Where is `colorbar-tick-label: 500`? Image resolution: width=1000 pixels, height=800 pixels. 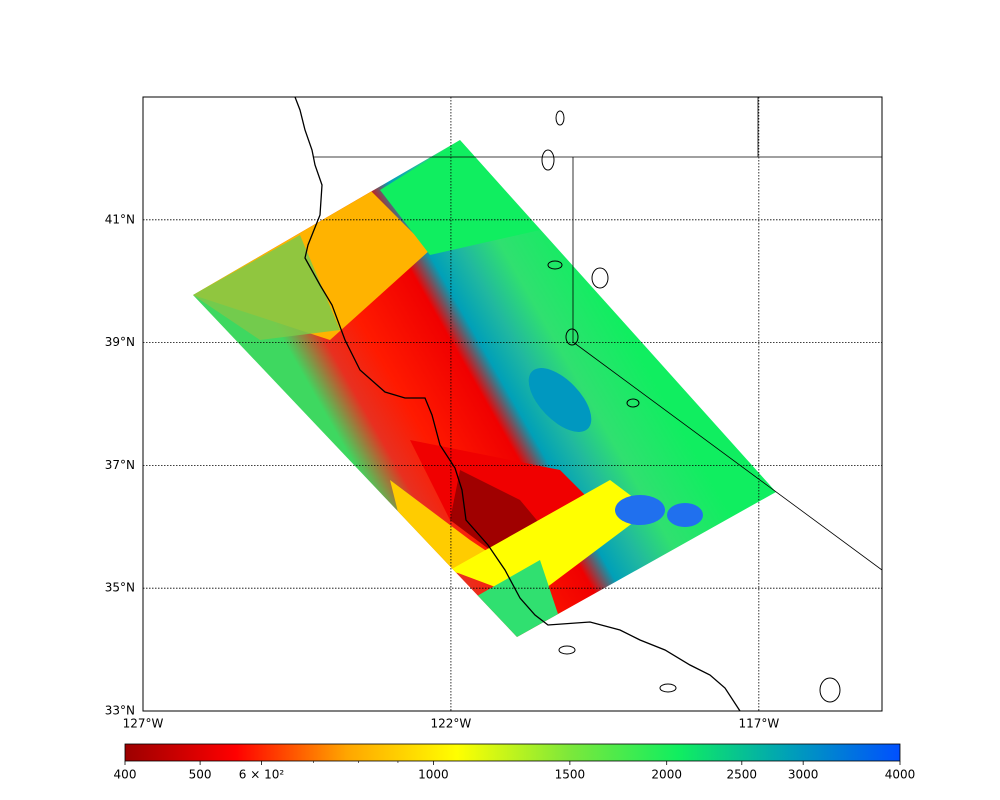
colorbar-tick-label: 500 is located at coordinates (200, 775).